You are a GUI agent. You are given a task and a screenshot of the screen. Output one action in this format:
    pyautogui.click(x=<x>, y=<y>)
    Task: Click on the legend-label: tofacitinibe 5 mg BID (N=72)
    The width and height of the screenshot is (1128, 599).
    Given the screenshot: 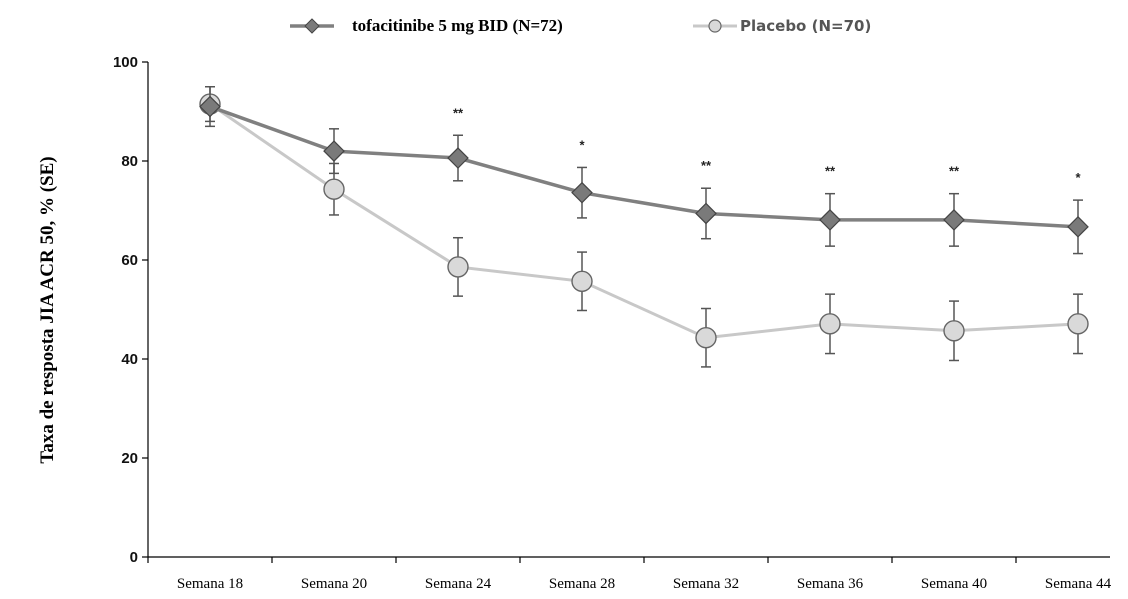 What is the action you would take?
    pyautogui.click(x=457, y=25)
    